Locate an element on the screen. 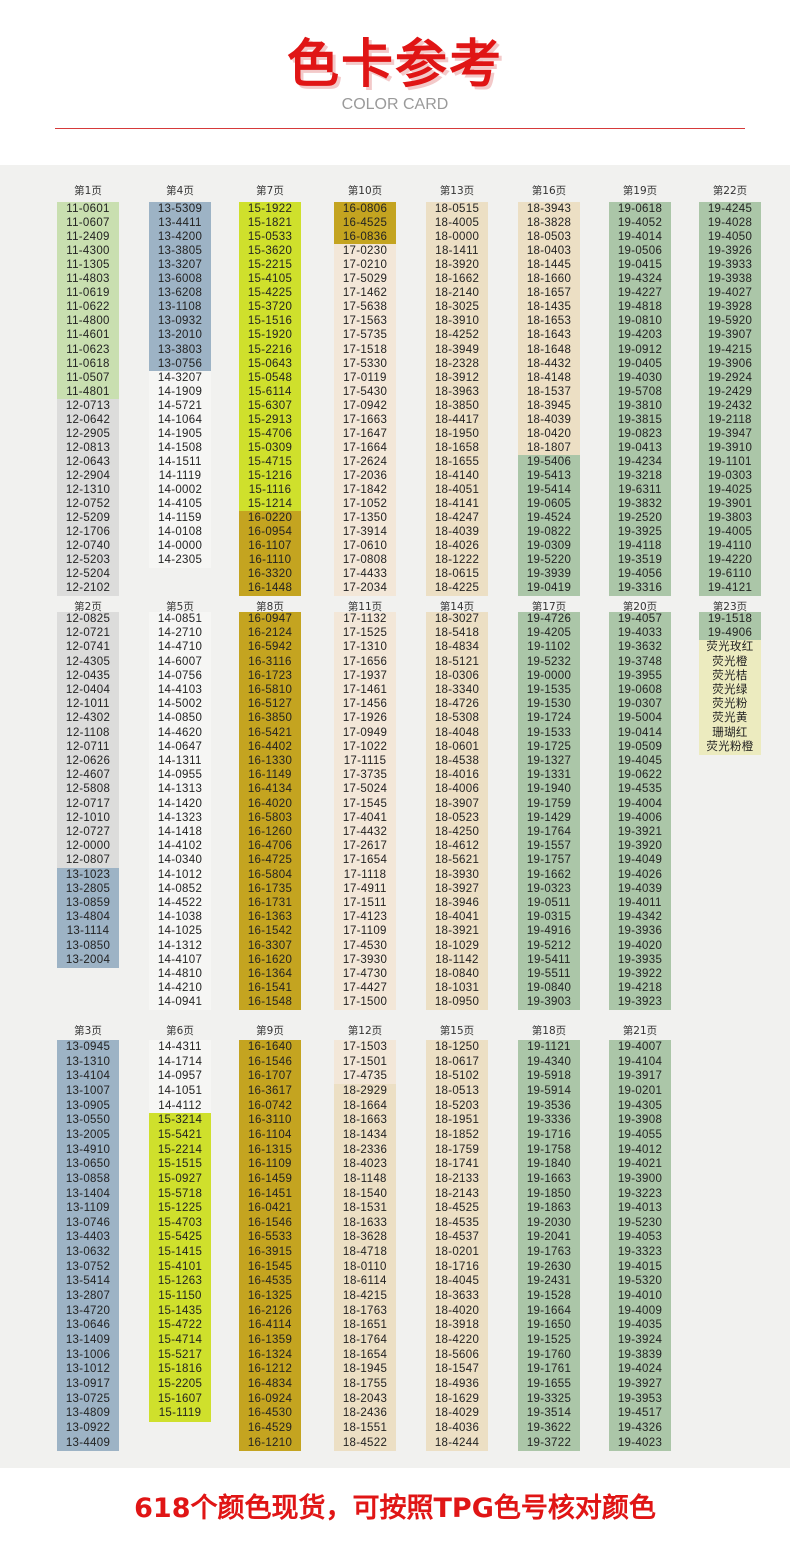  color-code: 19-3933 is located at coordinates (730, 265).